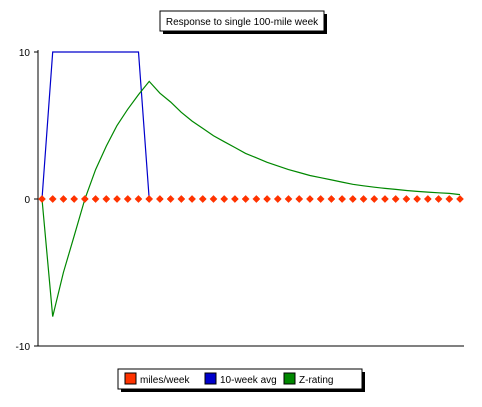 The width and height of the screenshot is (482, 407). What do you see at coordinates (25, 53) in the screenshot?
I see `y-tick-label: 10` at bounding box center [25, 53].